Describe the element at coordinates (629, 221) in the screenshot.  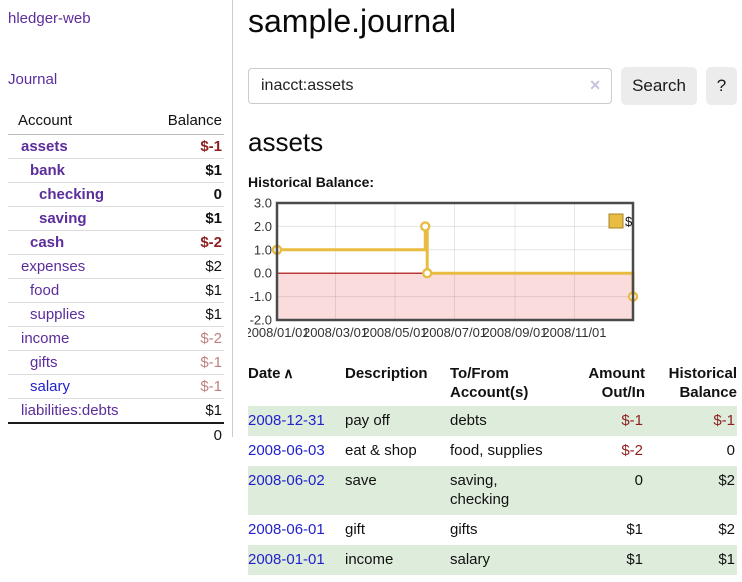
I see `legend-label: $` at that location.